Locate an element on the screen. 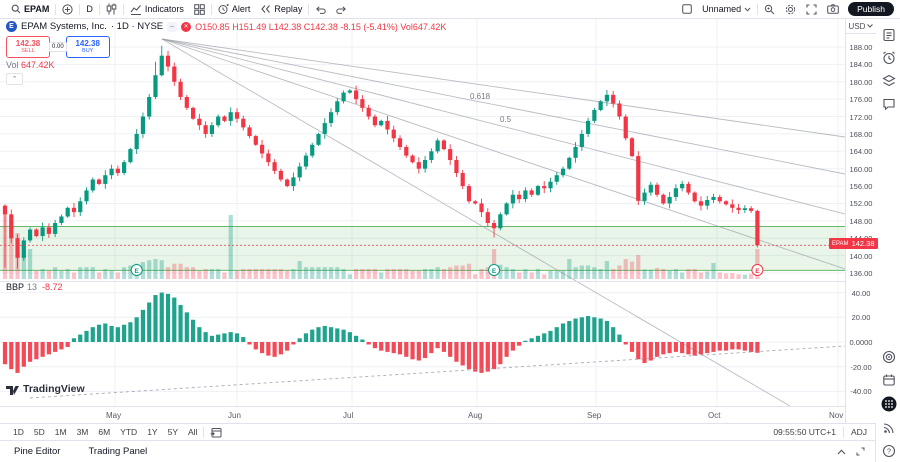 This screenshot has height=462, width=900. sell-button: 142.38 SELL is located at coordinates (28, 47).